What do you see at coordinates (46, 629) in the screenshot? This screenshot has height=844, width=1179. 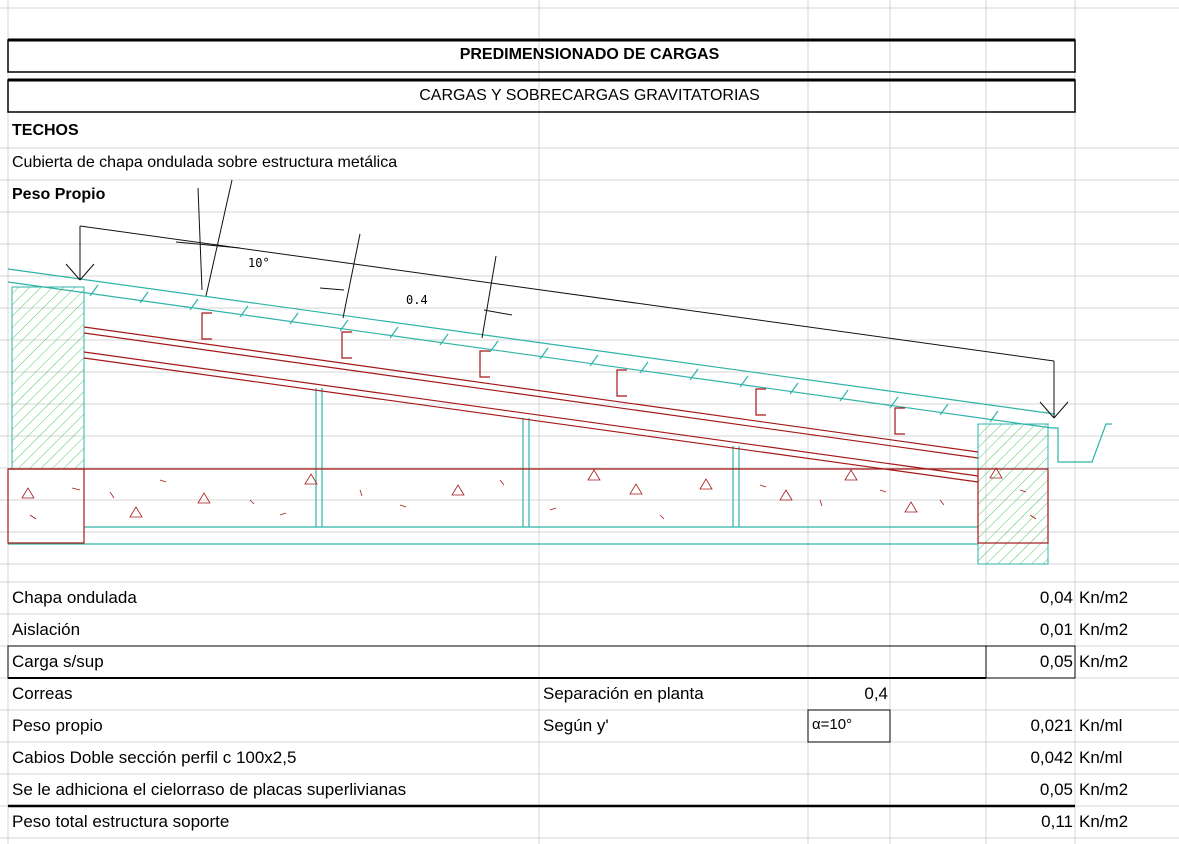 I see `row-label: Aislación` at bounding box center [46, 629].